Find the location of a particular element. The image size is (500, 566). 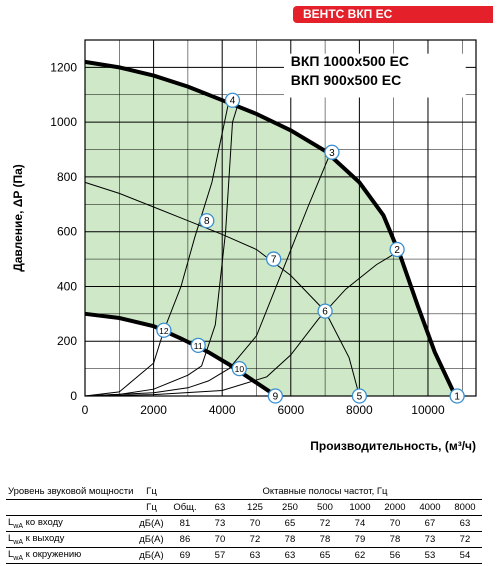

y-tick-label: 400 is located at coordinates (67, 286).